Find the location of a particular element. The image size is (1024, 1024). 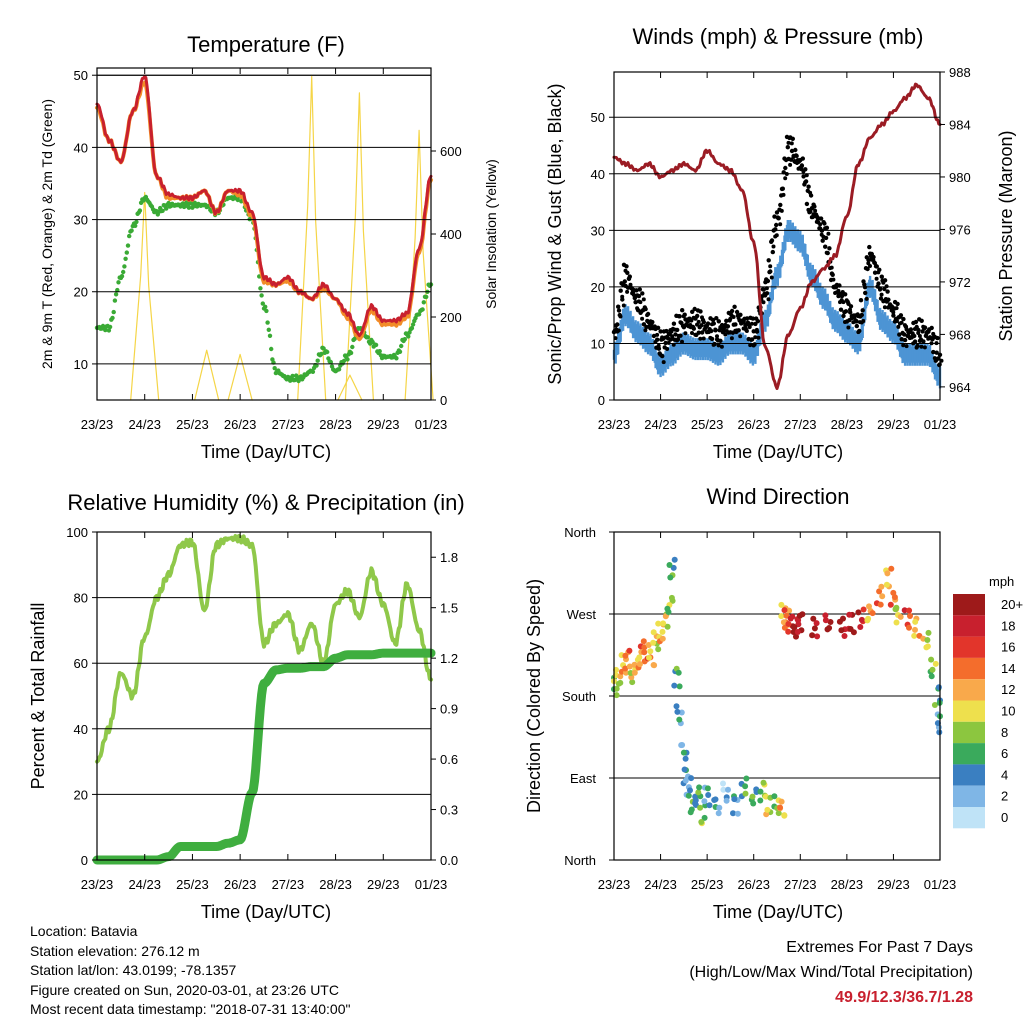

humidity-ytick-label: 100 is located at coordinates (77, 532).